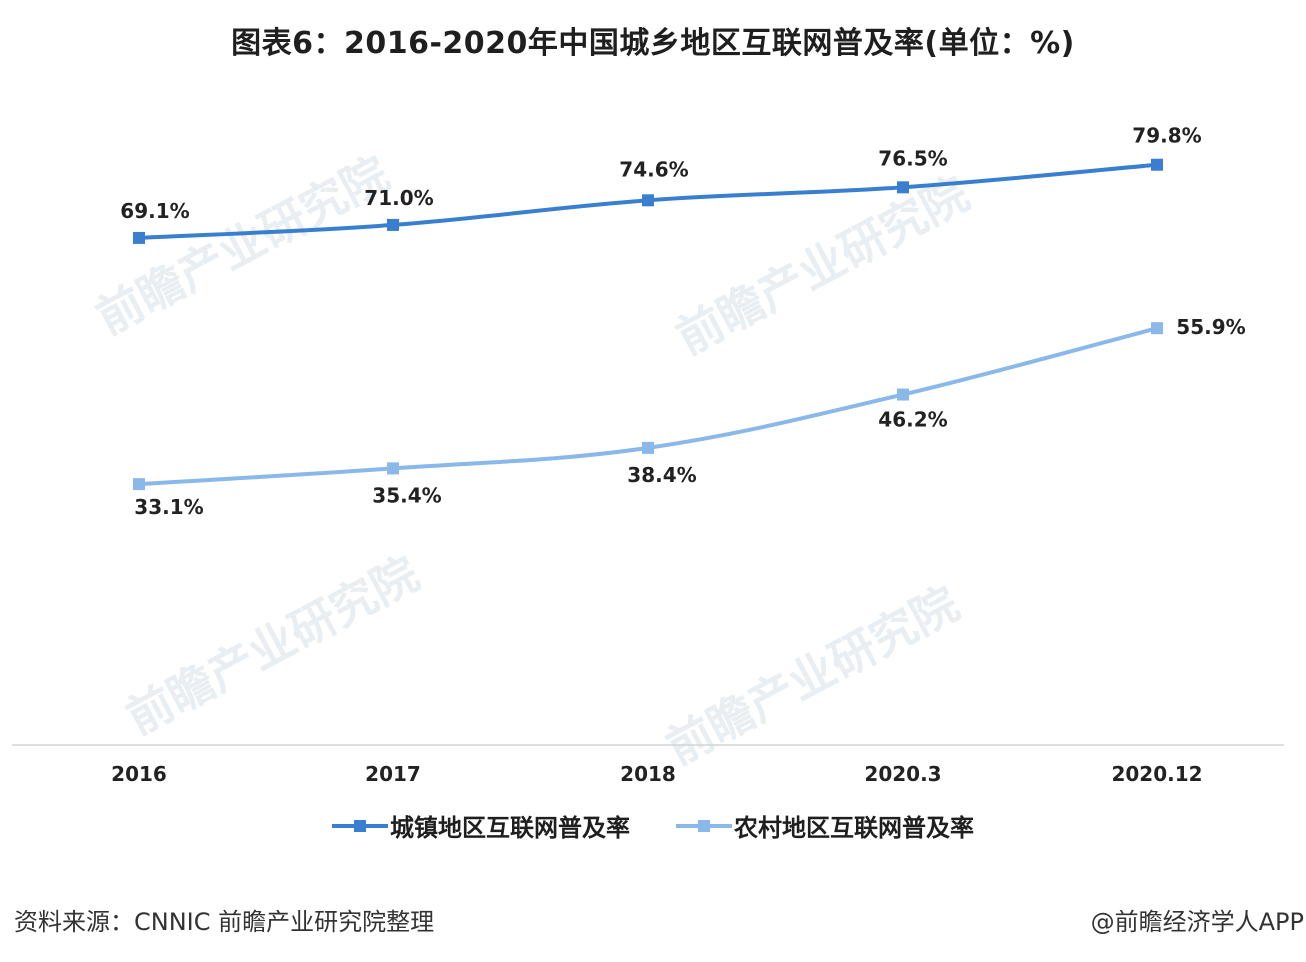 Image resolution: width=1306 pixels, height=962 pixels. I want to click on legend-item-rural: 农村地区互联网普及率, so click(825, 825).